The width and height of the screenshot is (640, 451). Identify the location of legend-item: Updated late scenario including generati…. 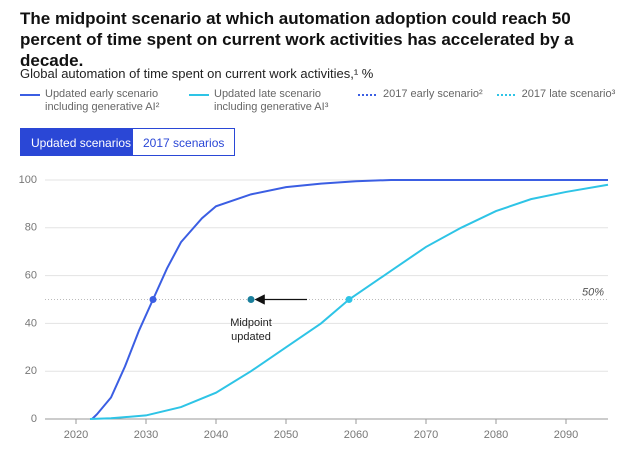
(266, 101).